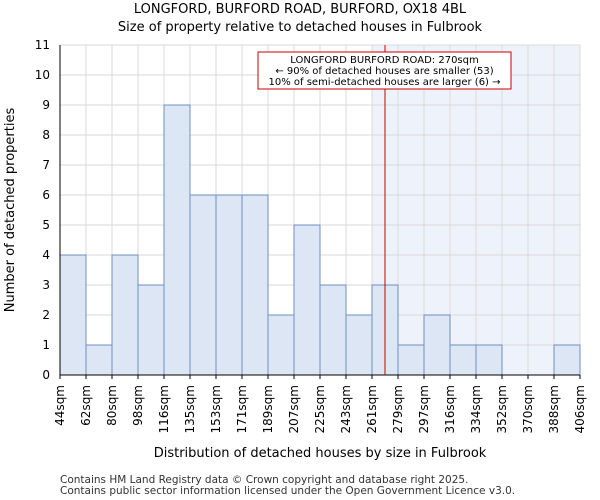 The width and height of the screenshot is (600, 500). What do you see at coordinates (216, 409) in the screenshot?
I see `x-tick-label-153sqm: 153sqm` at bounding box center [216, 409].